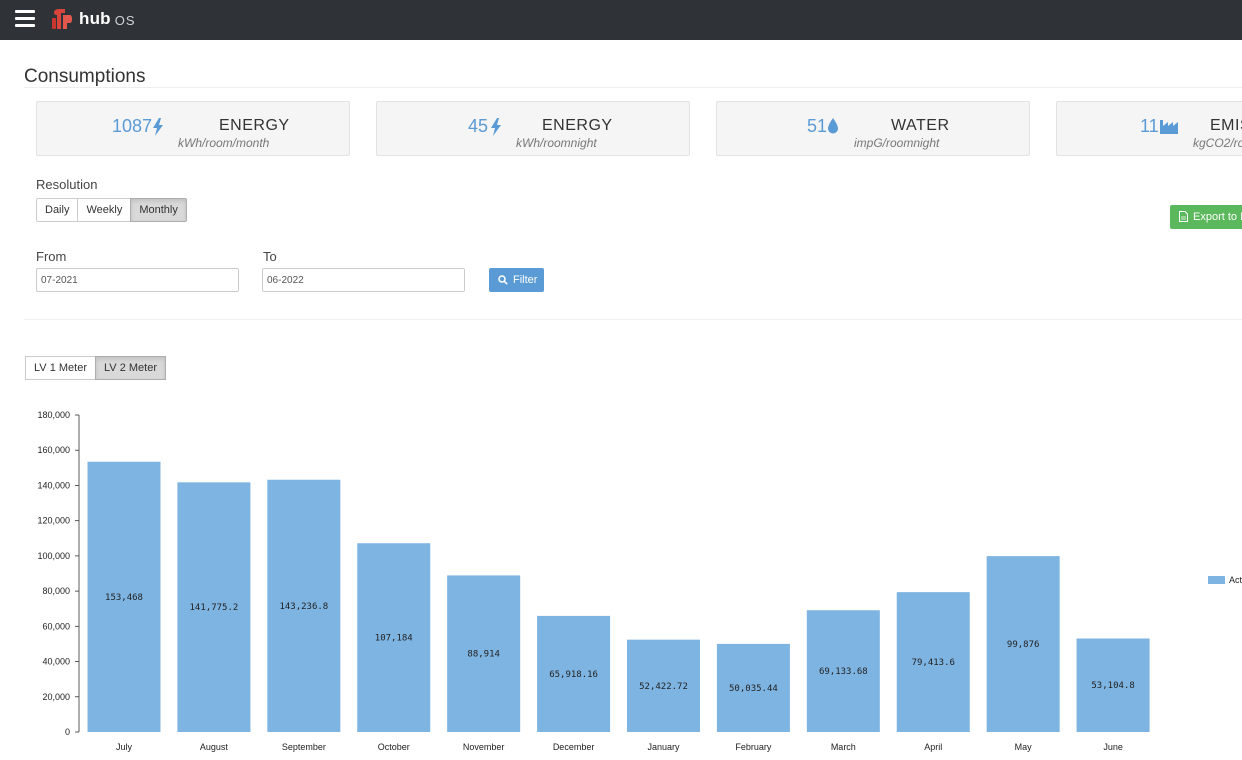 The image size is (1242, 760). I want to click on card-value: 51, so click(817, 126).